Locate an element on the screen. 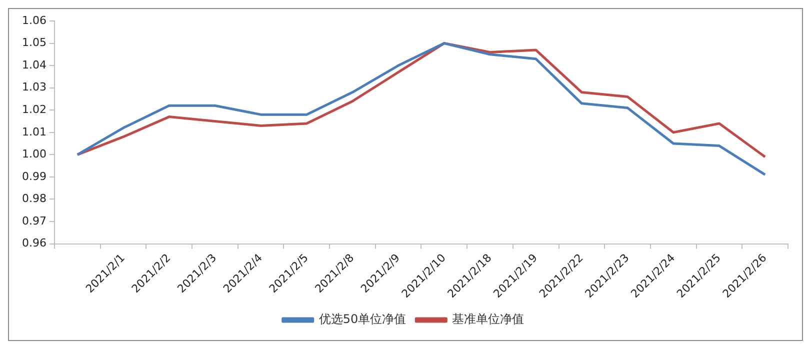  y-tick-label: 0.97 is located at coordinates (34, 221).